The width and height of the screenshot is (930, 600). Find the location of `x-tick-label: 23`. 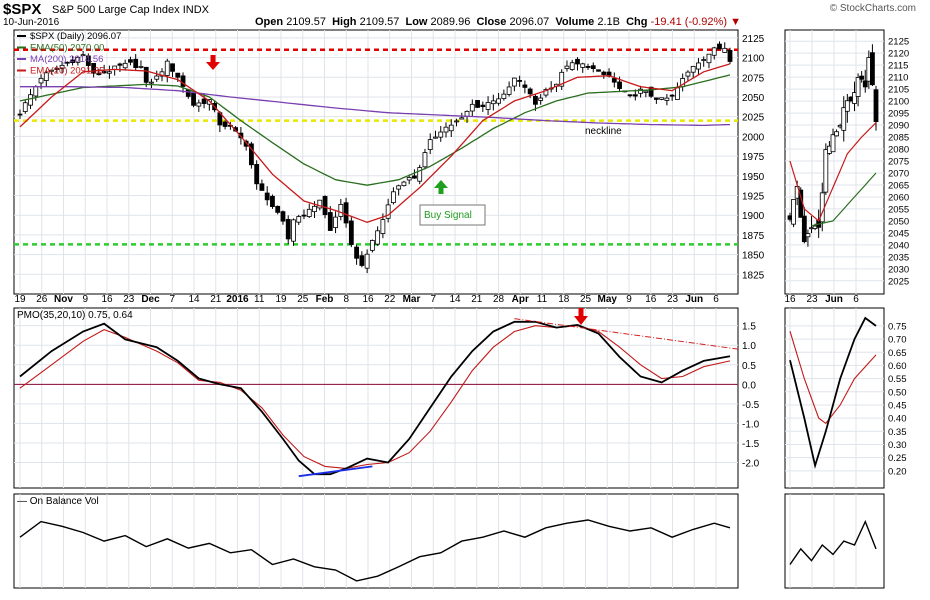

x-tick-label: 23 is located at coordinates (812, 299).